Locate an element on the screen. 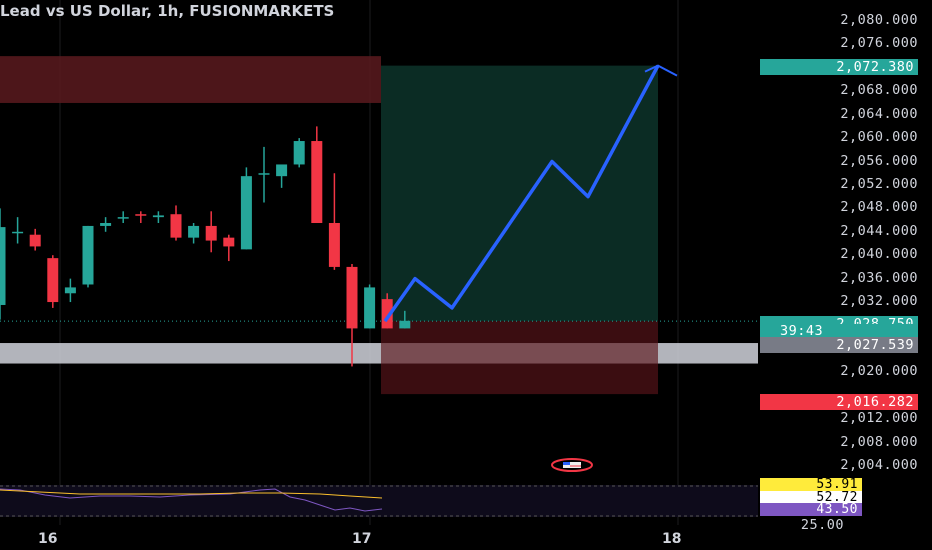 Image resolution: width=932 pixels, height=550 pixels. rsi-value-b-tag: 52.72 is located at coordinates (811, 497).